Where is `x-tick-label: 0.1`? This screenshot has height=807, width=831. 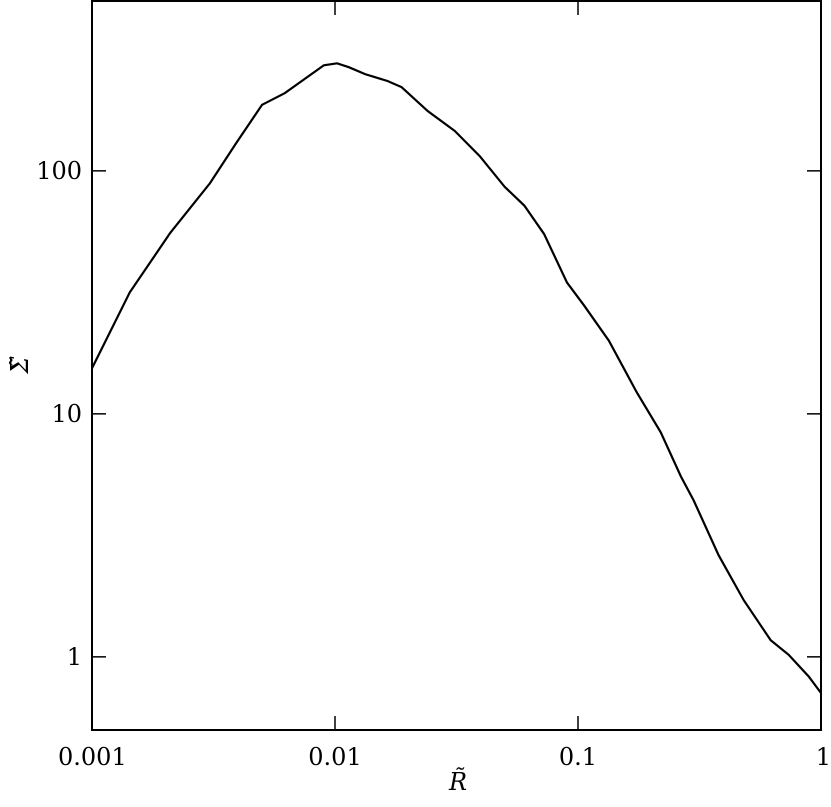
x-tick-label: 0.1 is located at coordinates (578, 757).